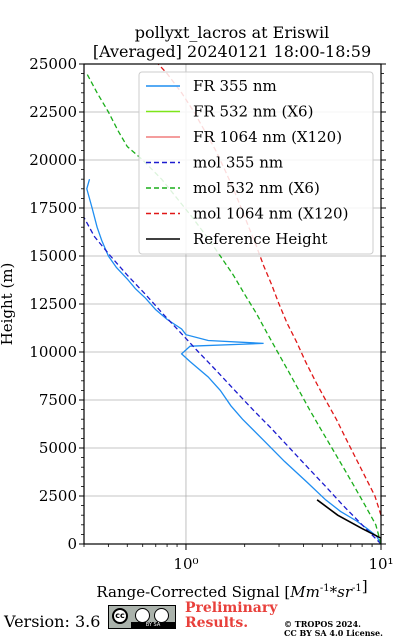 The height and width of the screenshot is (640, 400). What do you see at coordinates (232, 51) in the screenshot?
I see `chart-subtitle: [Averaged] 20240121 18:00-18:59` at bounding box center [232, 51].